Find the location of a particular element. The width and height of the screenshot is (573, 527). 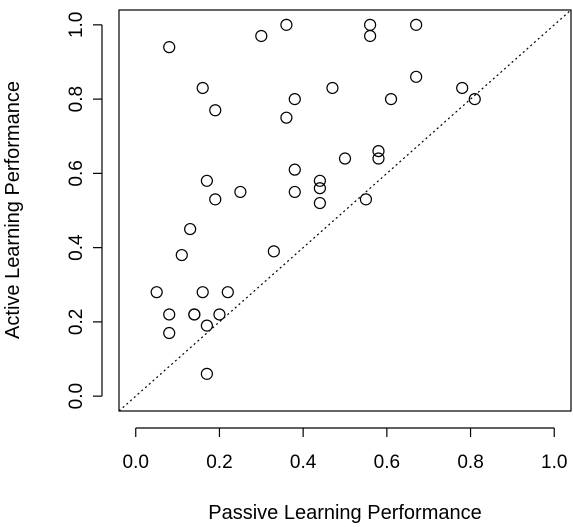

y-tick-label: 0.2 is located at coordinates (76, 322).